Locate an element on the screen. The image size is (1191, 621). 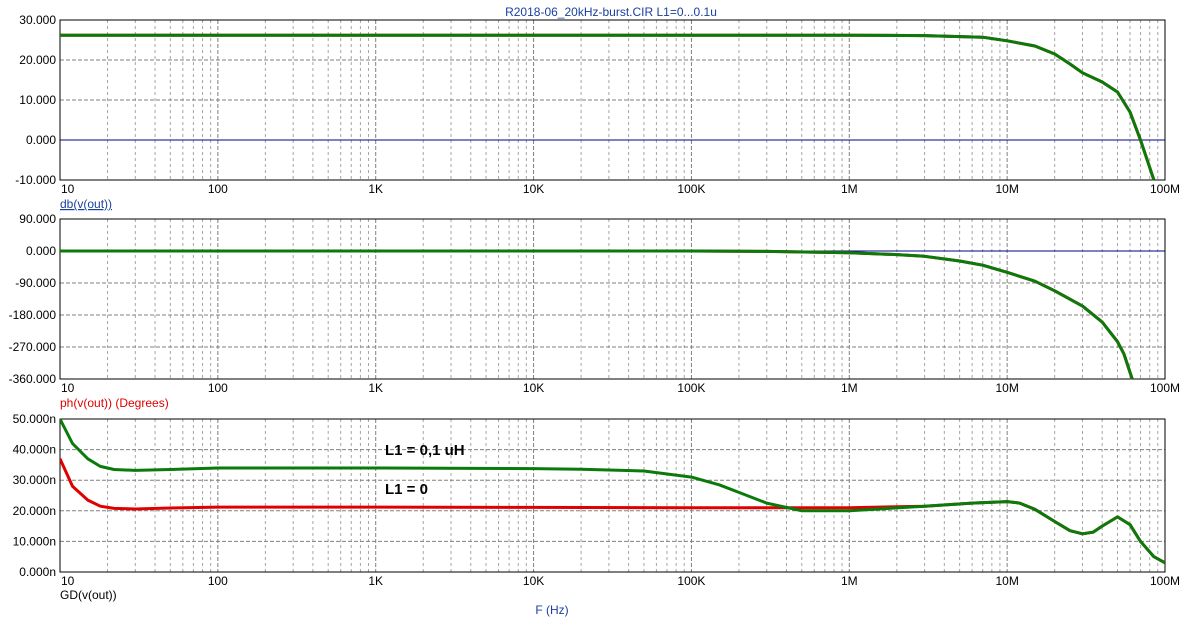
y-tick-label: 20.000n is located at coordinates (34, 511).